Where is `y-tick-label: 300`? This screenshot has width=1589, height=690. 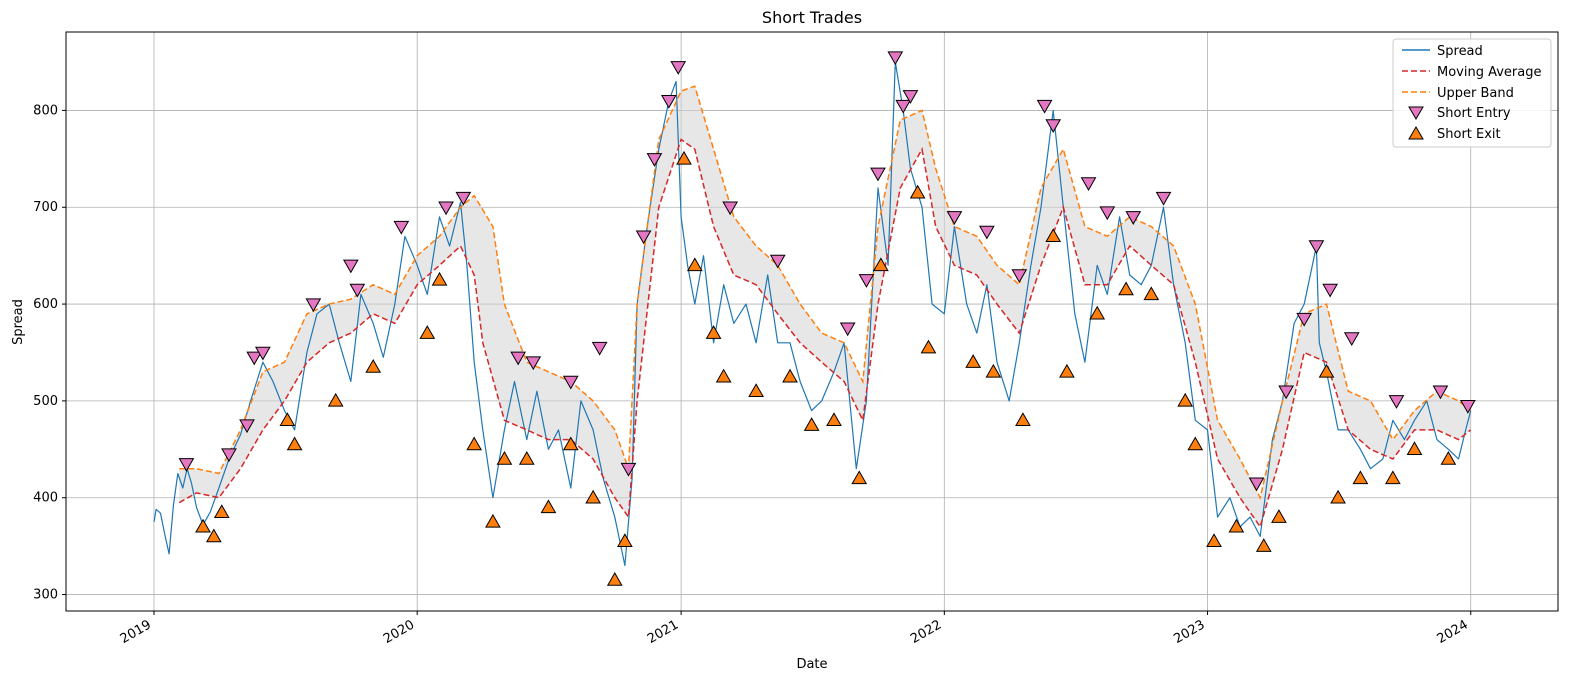 y-tick-label: 300 is located at coordinates (45, 595).